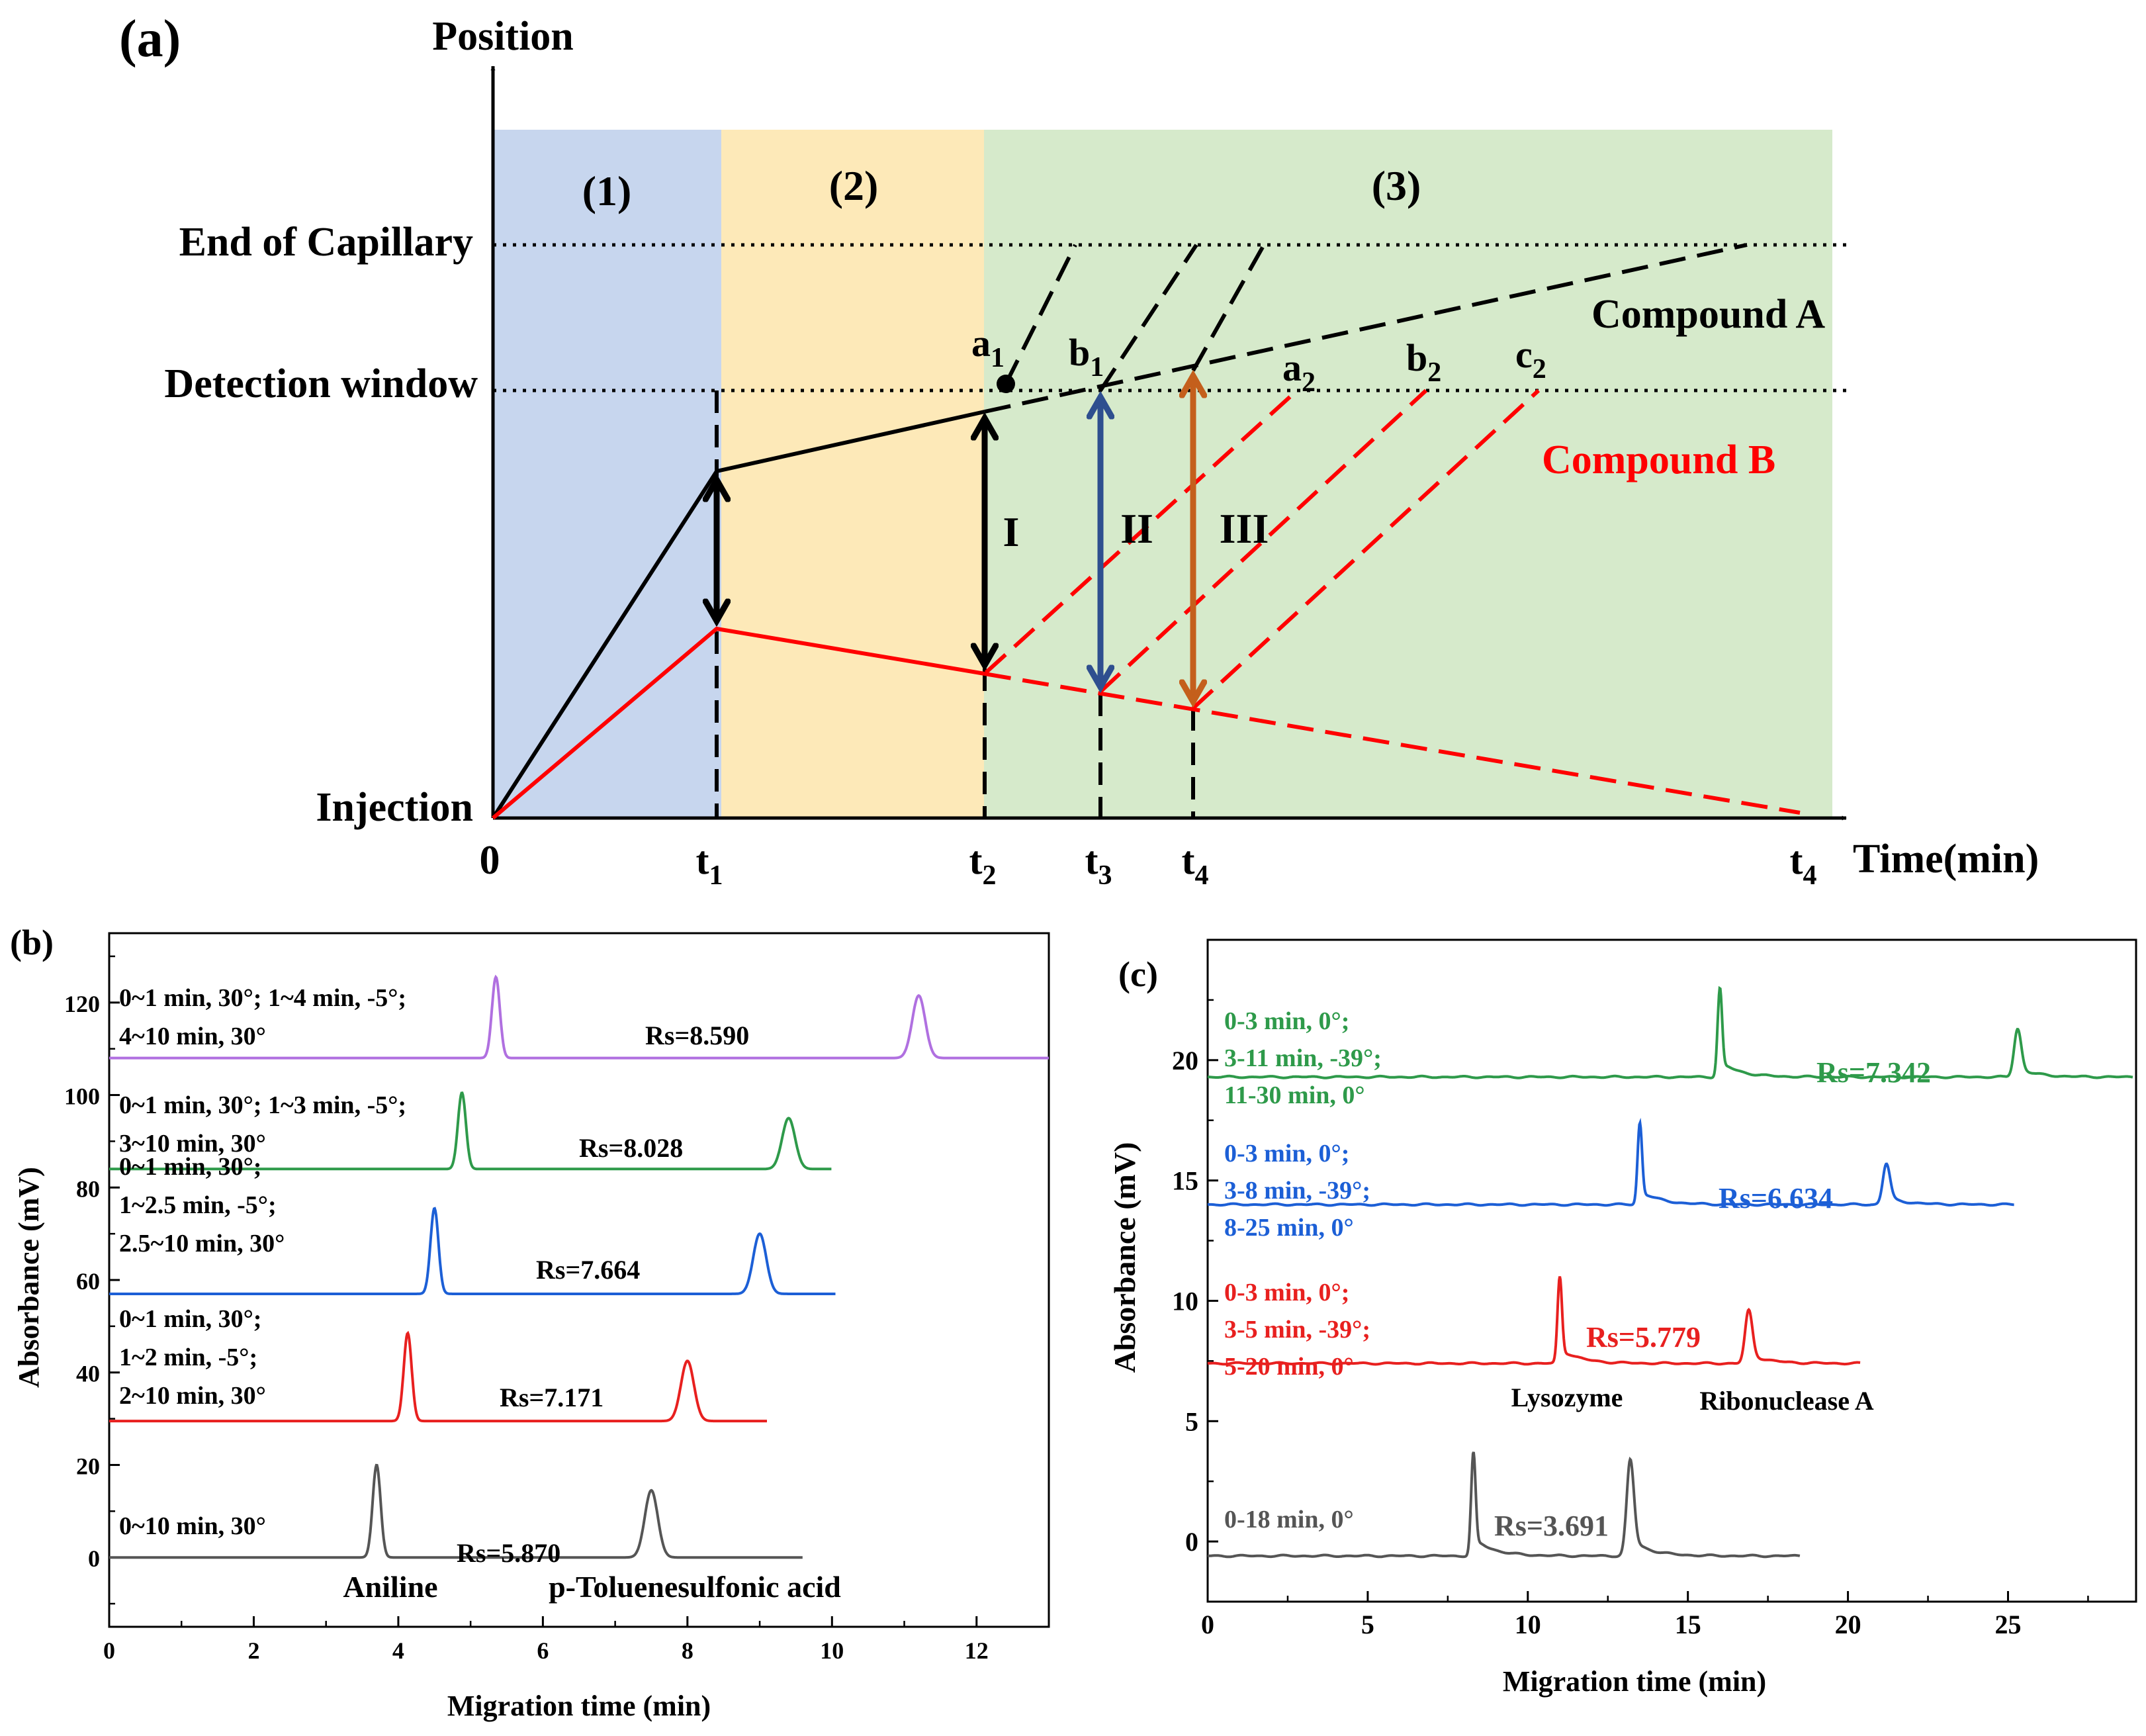 The image size is (2146, 1736). Describe the element at coordinates (1136, 528) in the screenshot. I see `arrow-label-II: II` at that location.